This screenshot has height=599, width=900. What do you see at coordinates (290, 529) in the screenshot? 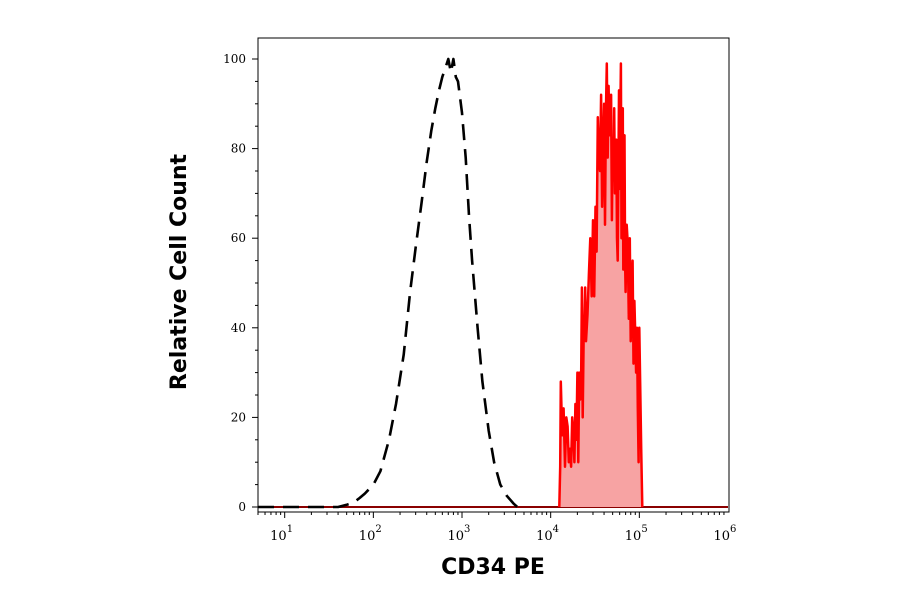
I see `x-tick-exponent: 1` at bounding box center [290, 529].